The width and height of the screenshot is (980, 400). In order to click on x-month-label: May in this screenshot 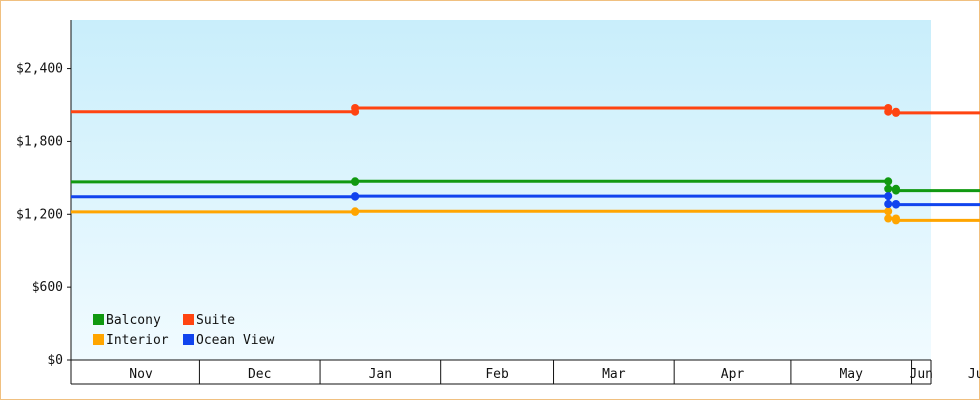, I will do `click(851, 374)`.